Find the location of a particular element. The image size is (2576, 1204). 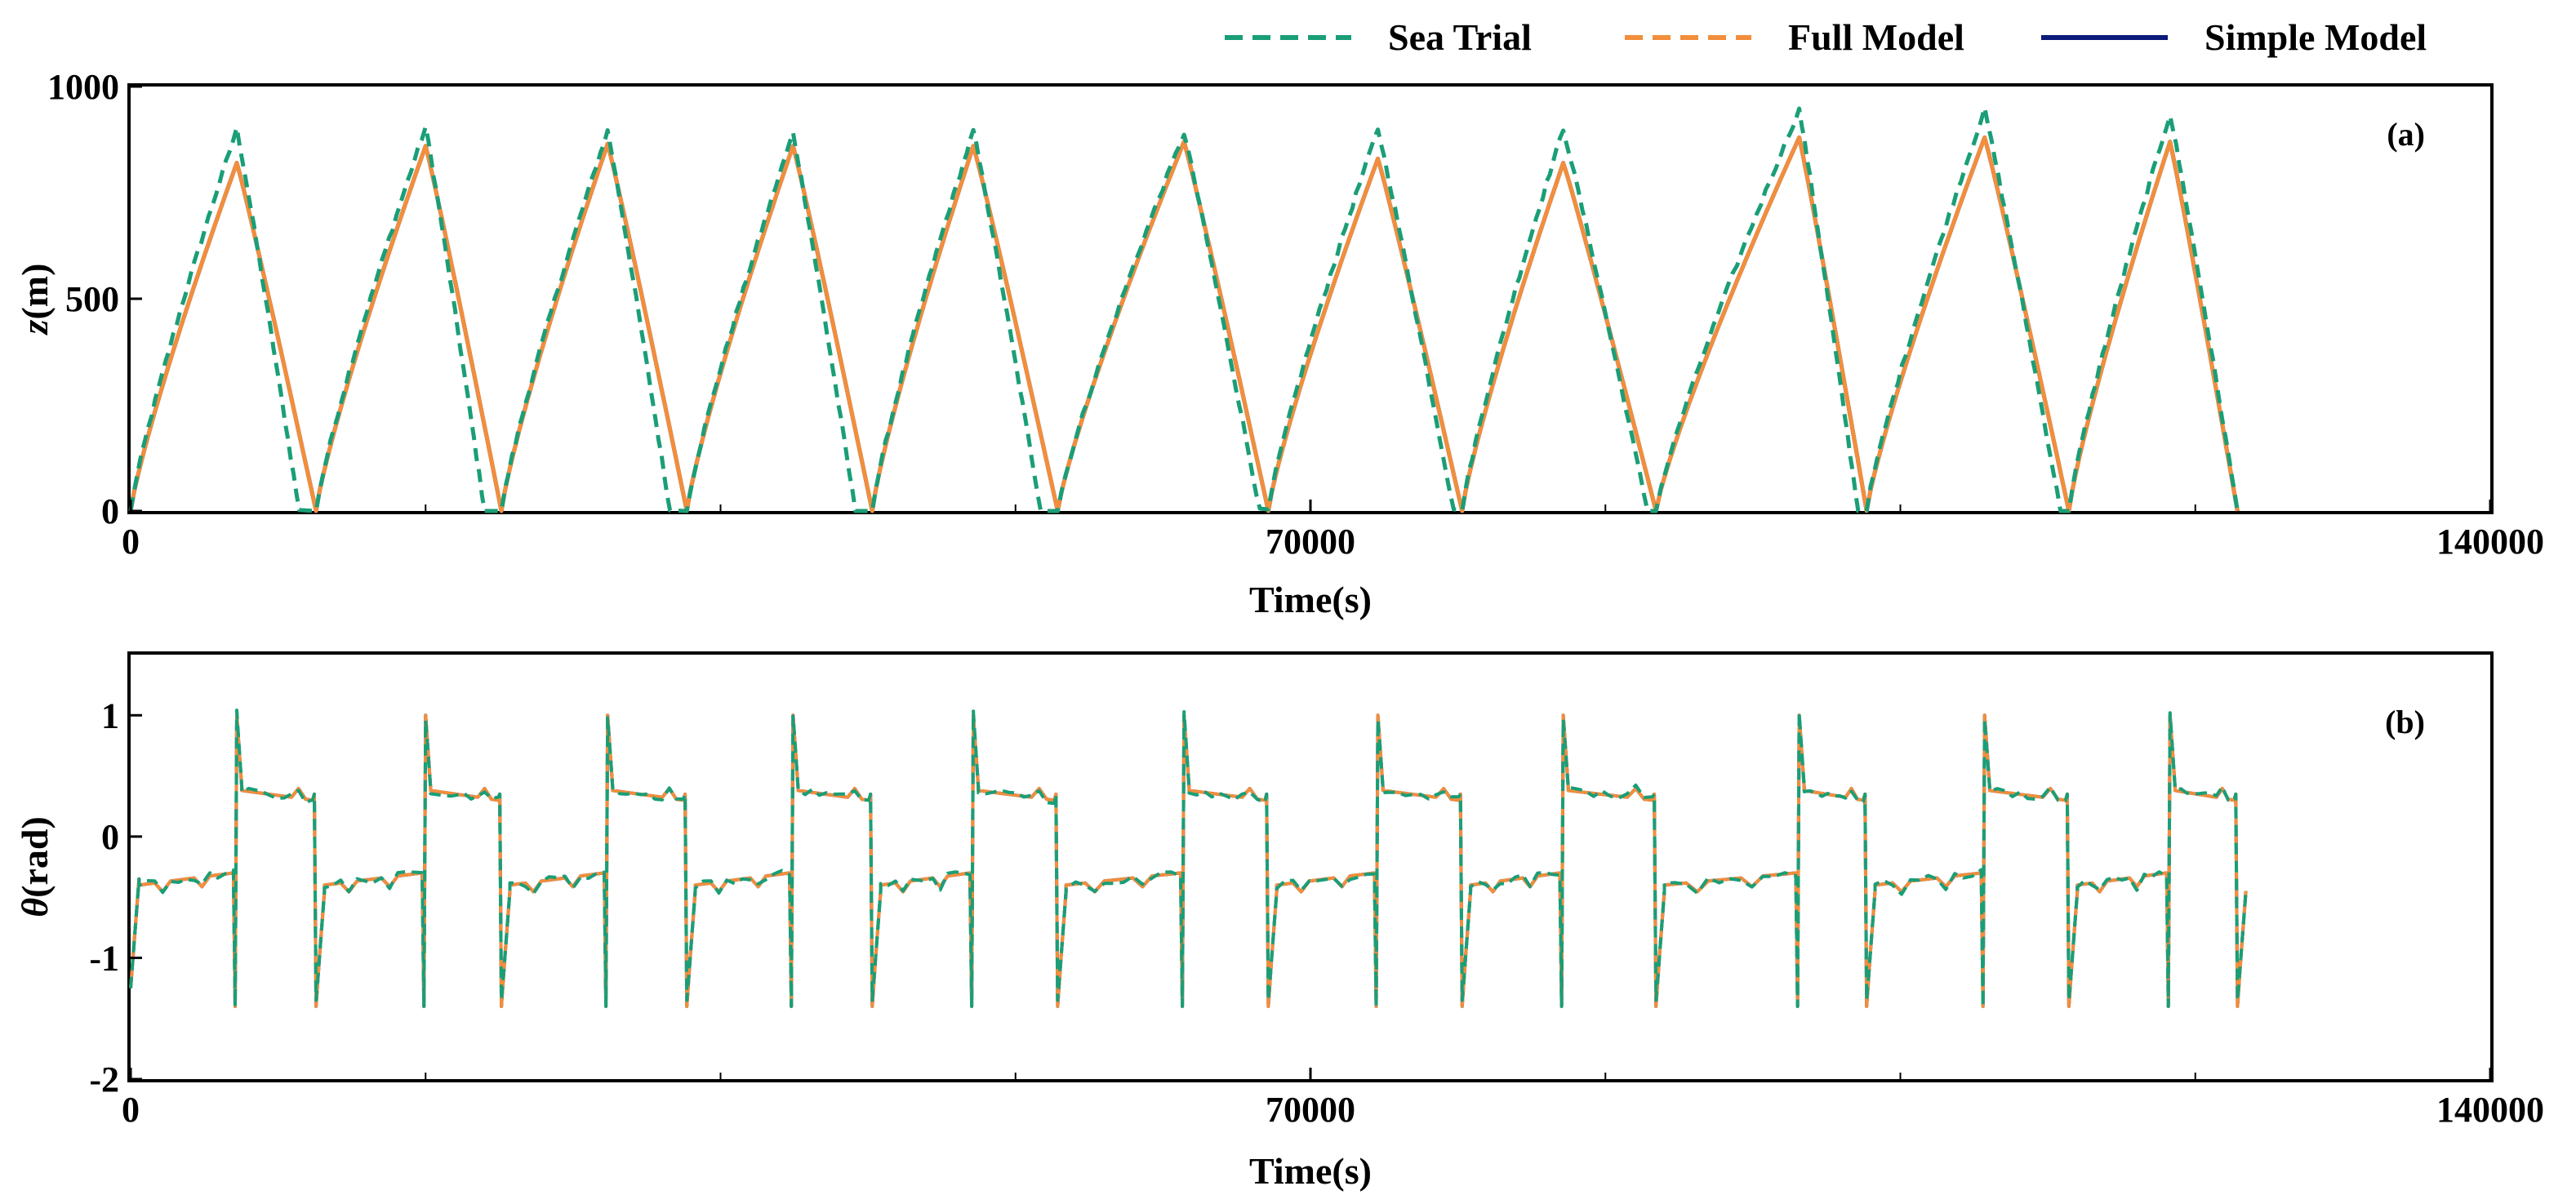

legend-label-2: Simple Model is located at coordinates (2316, 37).